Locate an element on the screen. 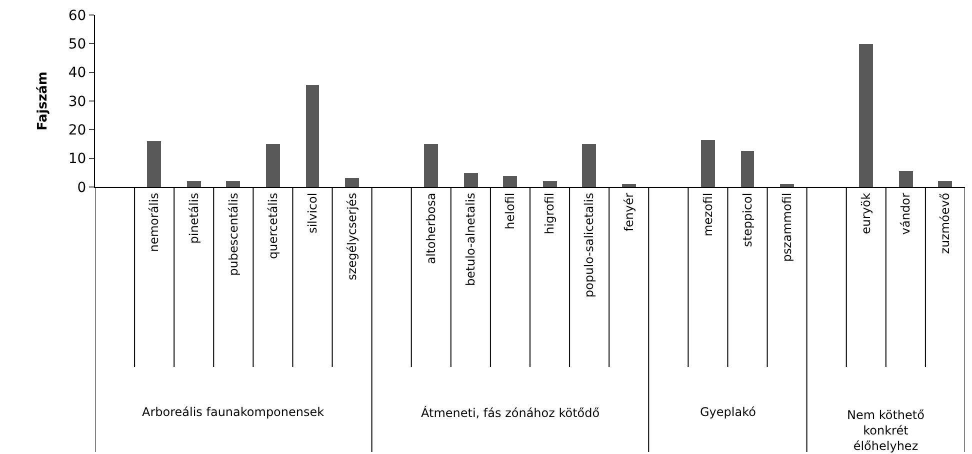  y-tick-label: 40 is located at coordinates (77, 73).